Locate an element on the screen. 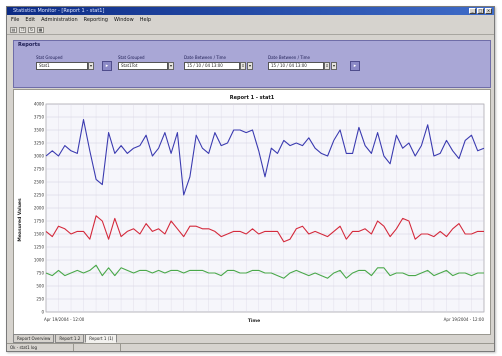 The width and height of the screenshot is (502, 356). date-start-input: 15 / 10 / 04 13:00 is located at coordinates (212, 66).